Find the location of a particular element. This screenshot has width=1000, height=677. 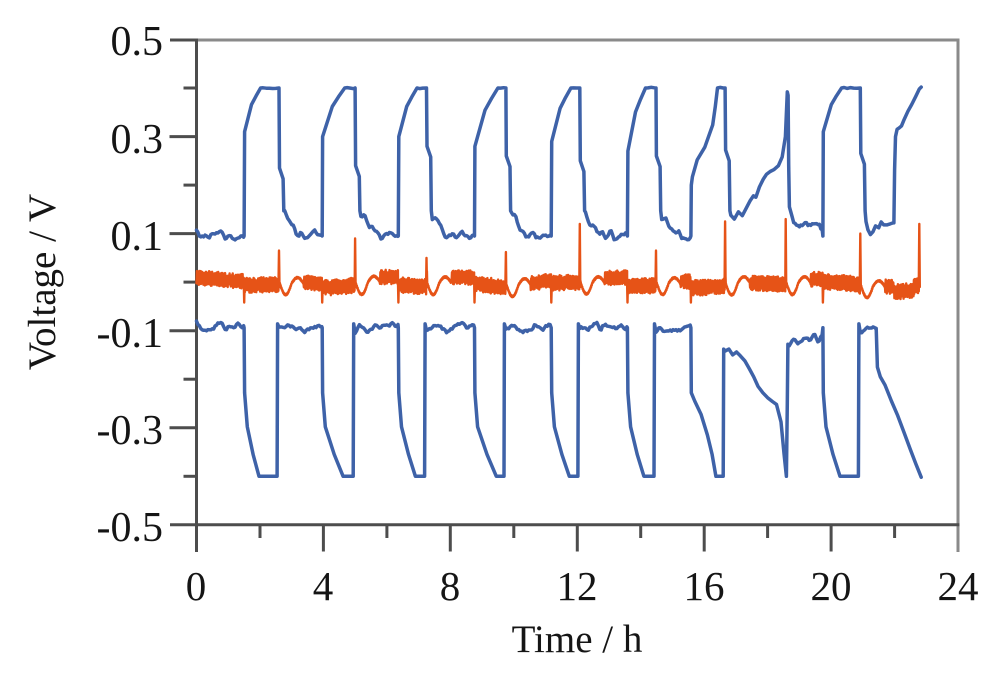

svg-text: Voltage / V is located at coordinates (42, 282).